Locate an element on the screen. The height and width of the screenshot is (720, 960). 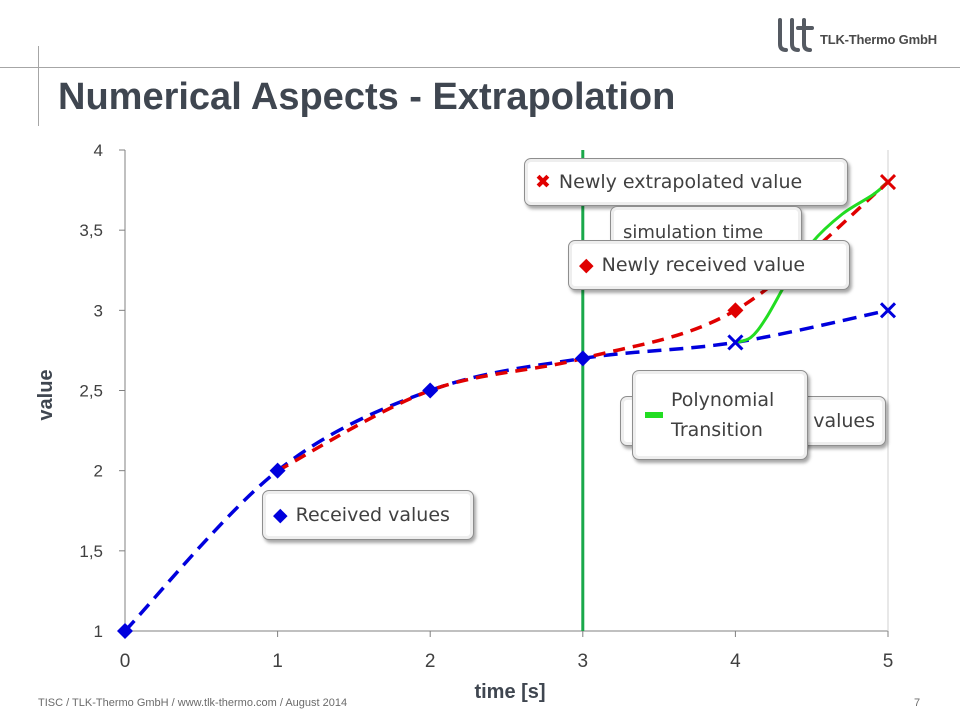
newly-received-point is located at coordinates (735, 310).